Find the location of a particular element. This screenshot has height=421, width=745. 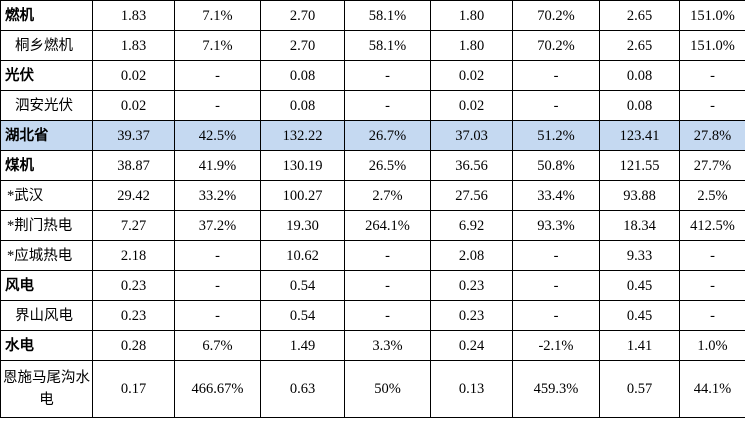

table-cell: 1.0% is located at coordinates (712, 345).